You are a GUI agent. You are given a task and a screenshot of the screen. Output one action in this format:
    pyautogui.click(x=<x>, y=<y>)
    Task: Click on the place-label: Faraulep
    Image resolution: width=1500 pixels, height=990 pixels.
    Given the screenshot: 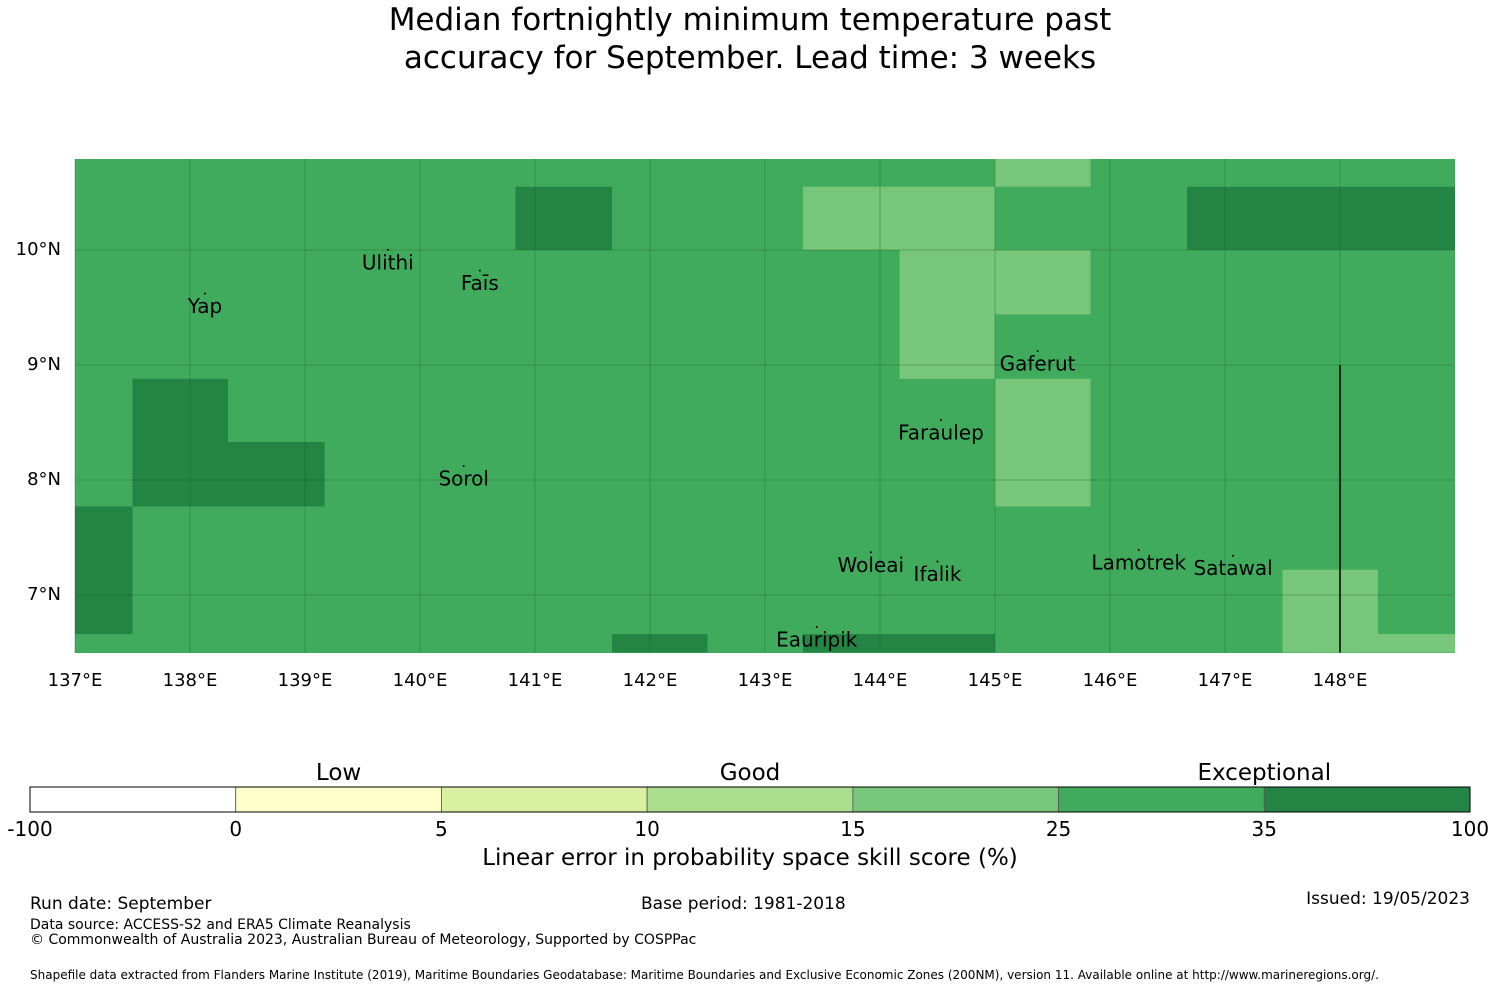 What is the action you would take?
    pyautogui.click(x=941, y=433)
    